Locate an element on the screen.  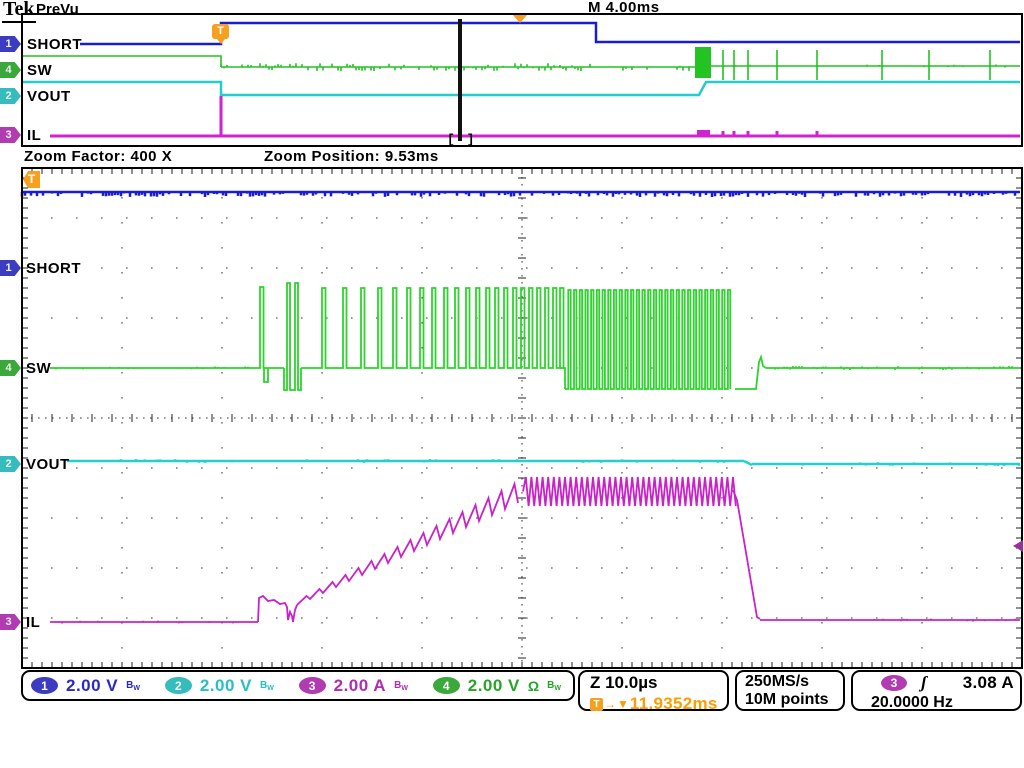
ohm-icon: Ω is located at coordinates (533, 685).